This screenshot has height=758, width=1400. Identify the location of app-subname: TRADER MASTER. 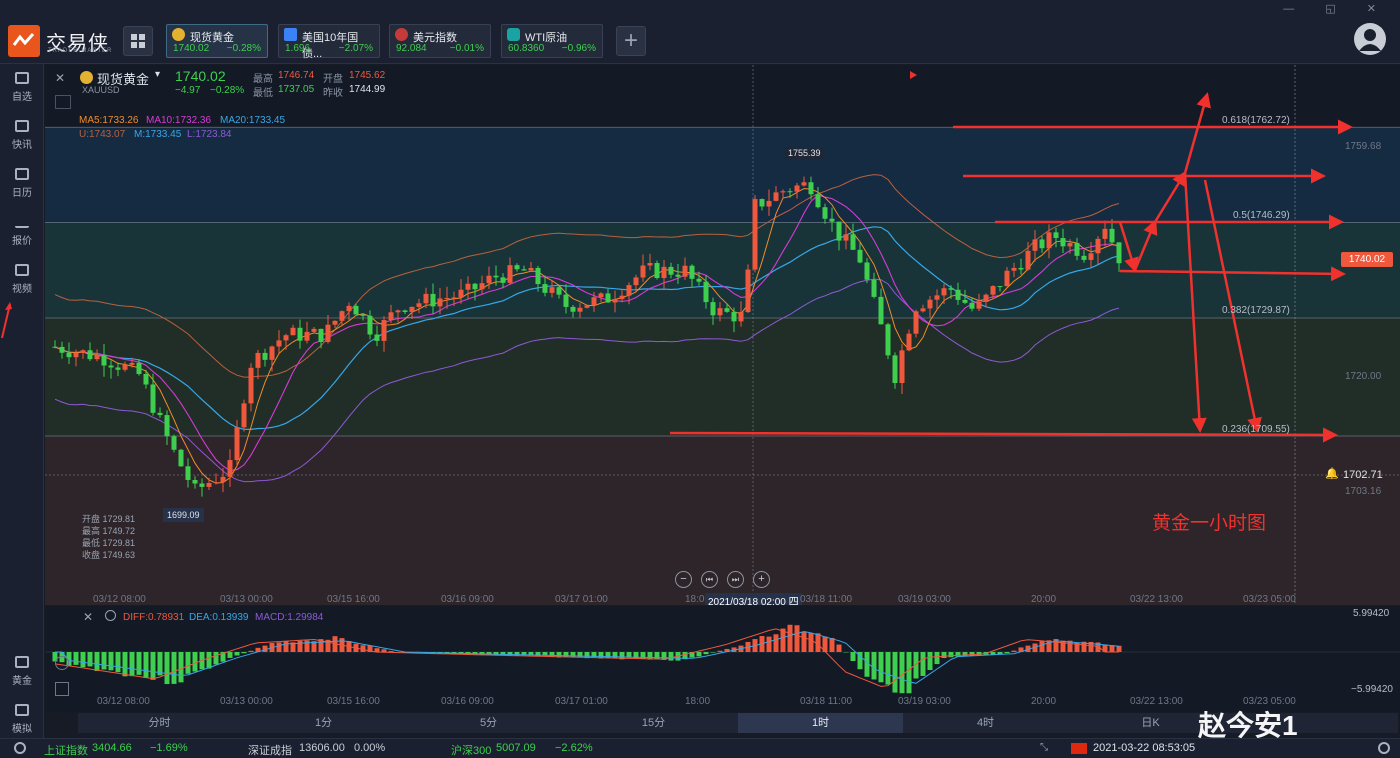
(80, 51).